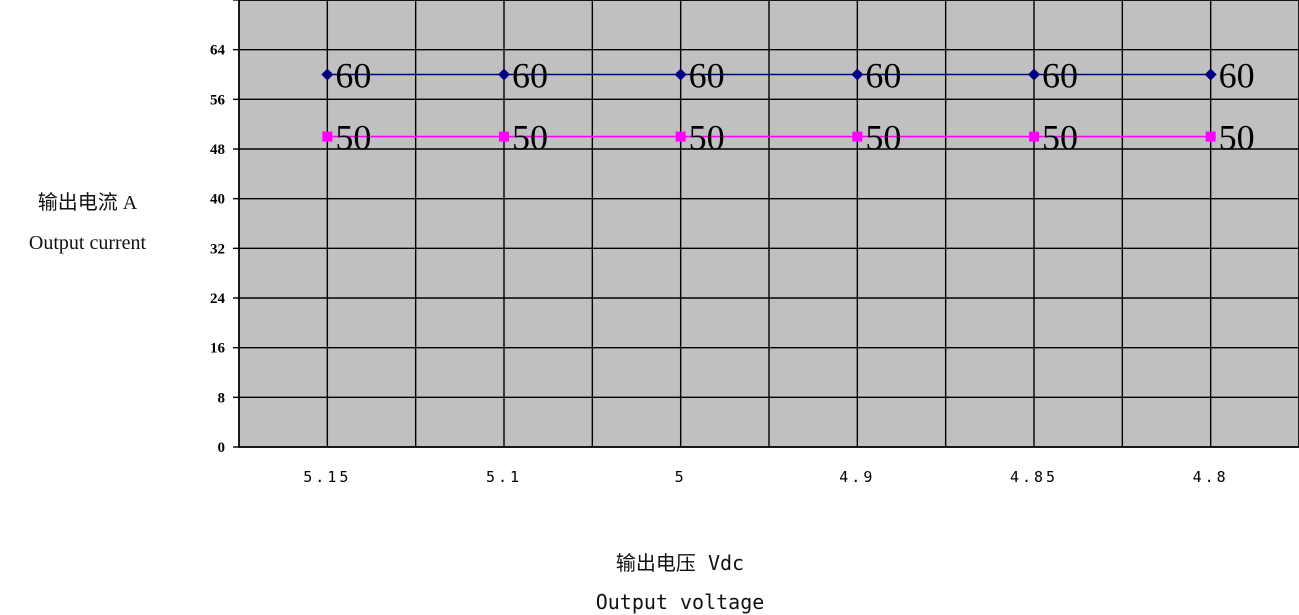 This screenshot has width=1299, height=615. Describe the element at coordinates (222, 398) in the screenshot. I see `y-tick-label: 8` at that location.